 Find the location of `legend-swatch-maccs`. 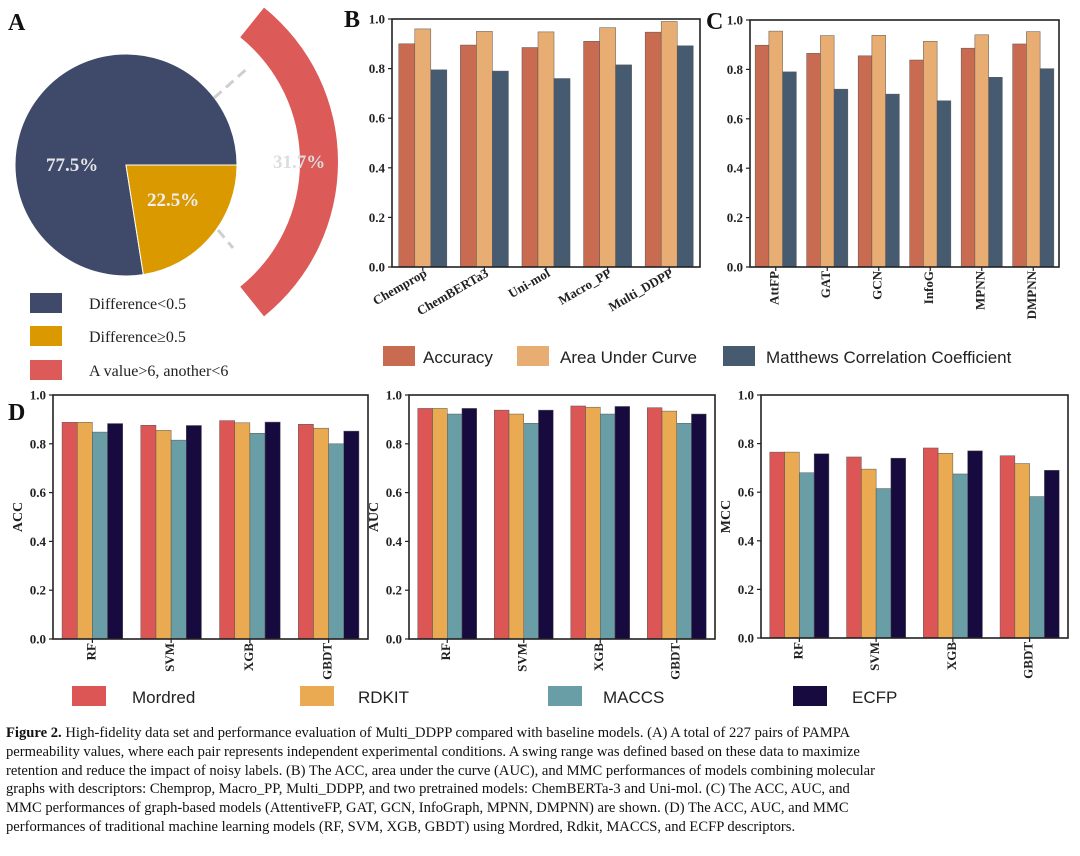

legend-swatch-maccs is located at coordinates (565, 696).